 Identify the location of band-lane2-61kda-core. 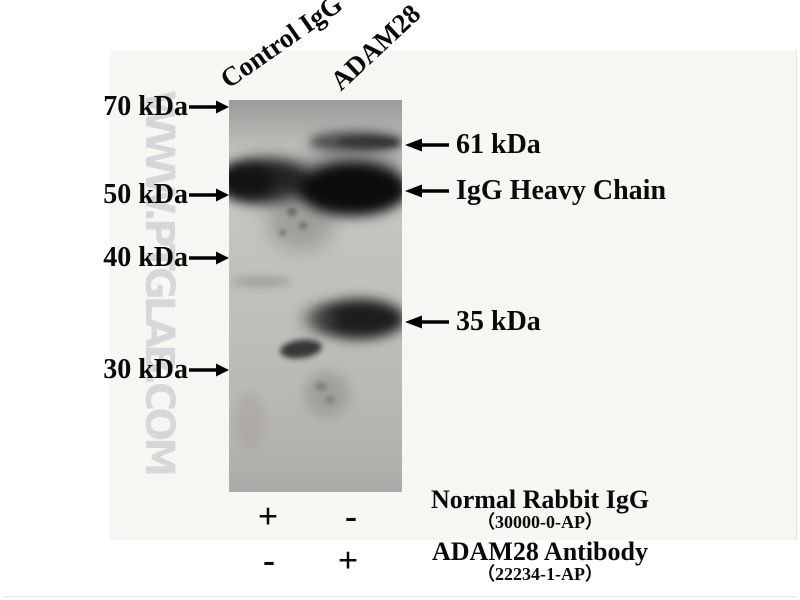
(368, 142).